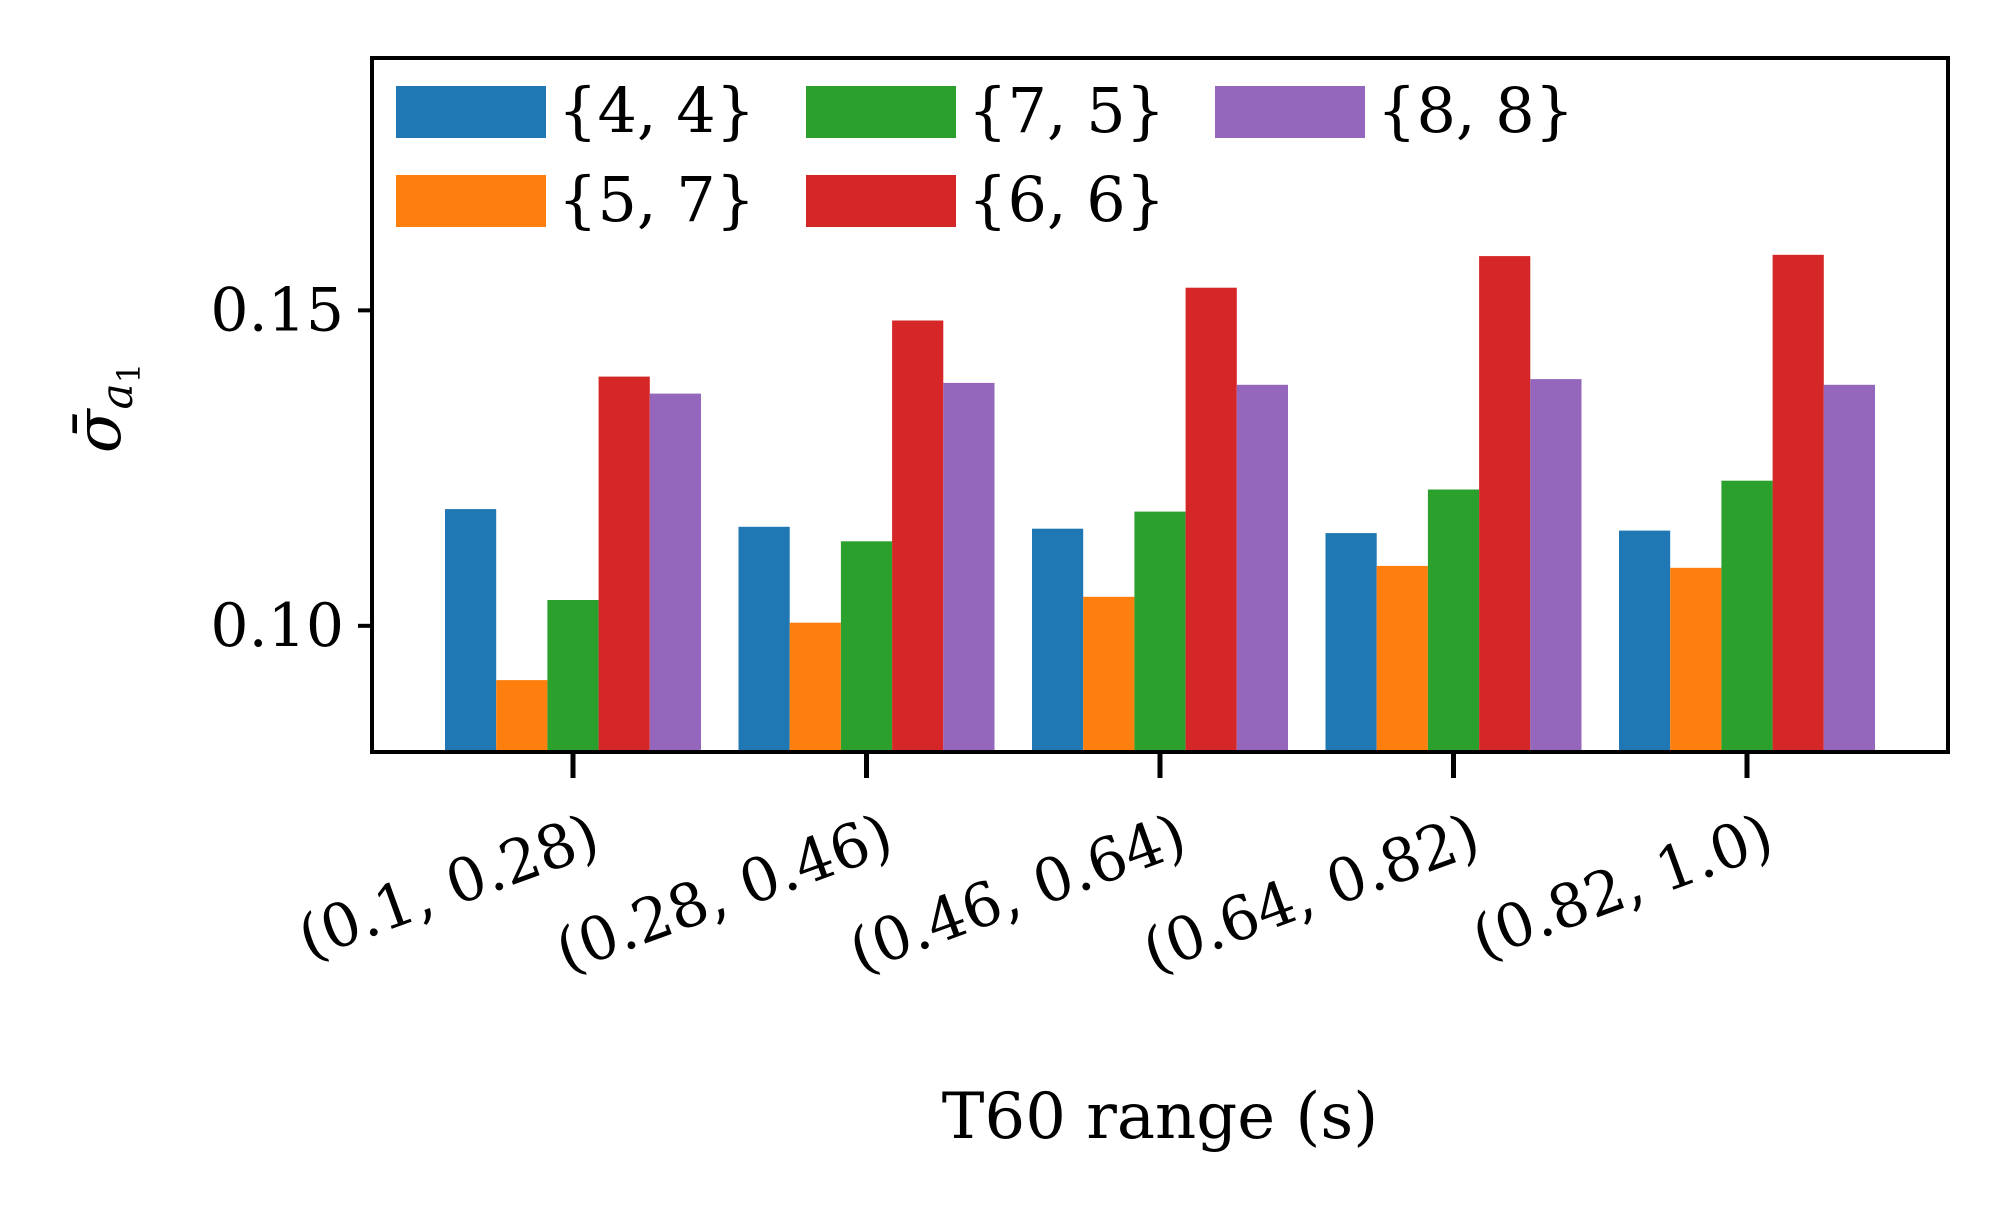 The height and width of the screenshot is (1221, 2007). What do you see at coordinates (985, 155) in the screenshot?
I see `legend: {4, 4} {5, 7} {7, 5} {6, 6} {8, 8}` at bounding box center [985, 155].